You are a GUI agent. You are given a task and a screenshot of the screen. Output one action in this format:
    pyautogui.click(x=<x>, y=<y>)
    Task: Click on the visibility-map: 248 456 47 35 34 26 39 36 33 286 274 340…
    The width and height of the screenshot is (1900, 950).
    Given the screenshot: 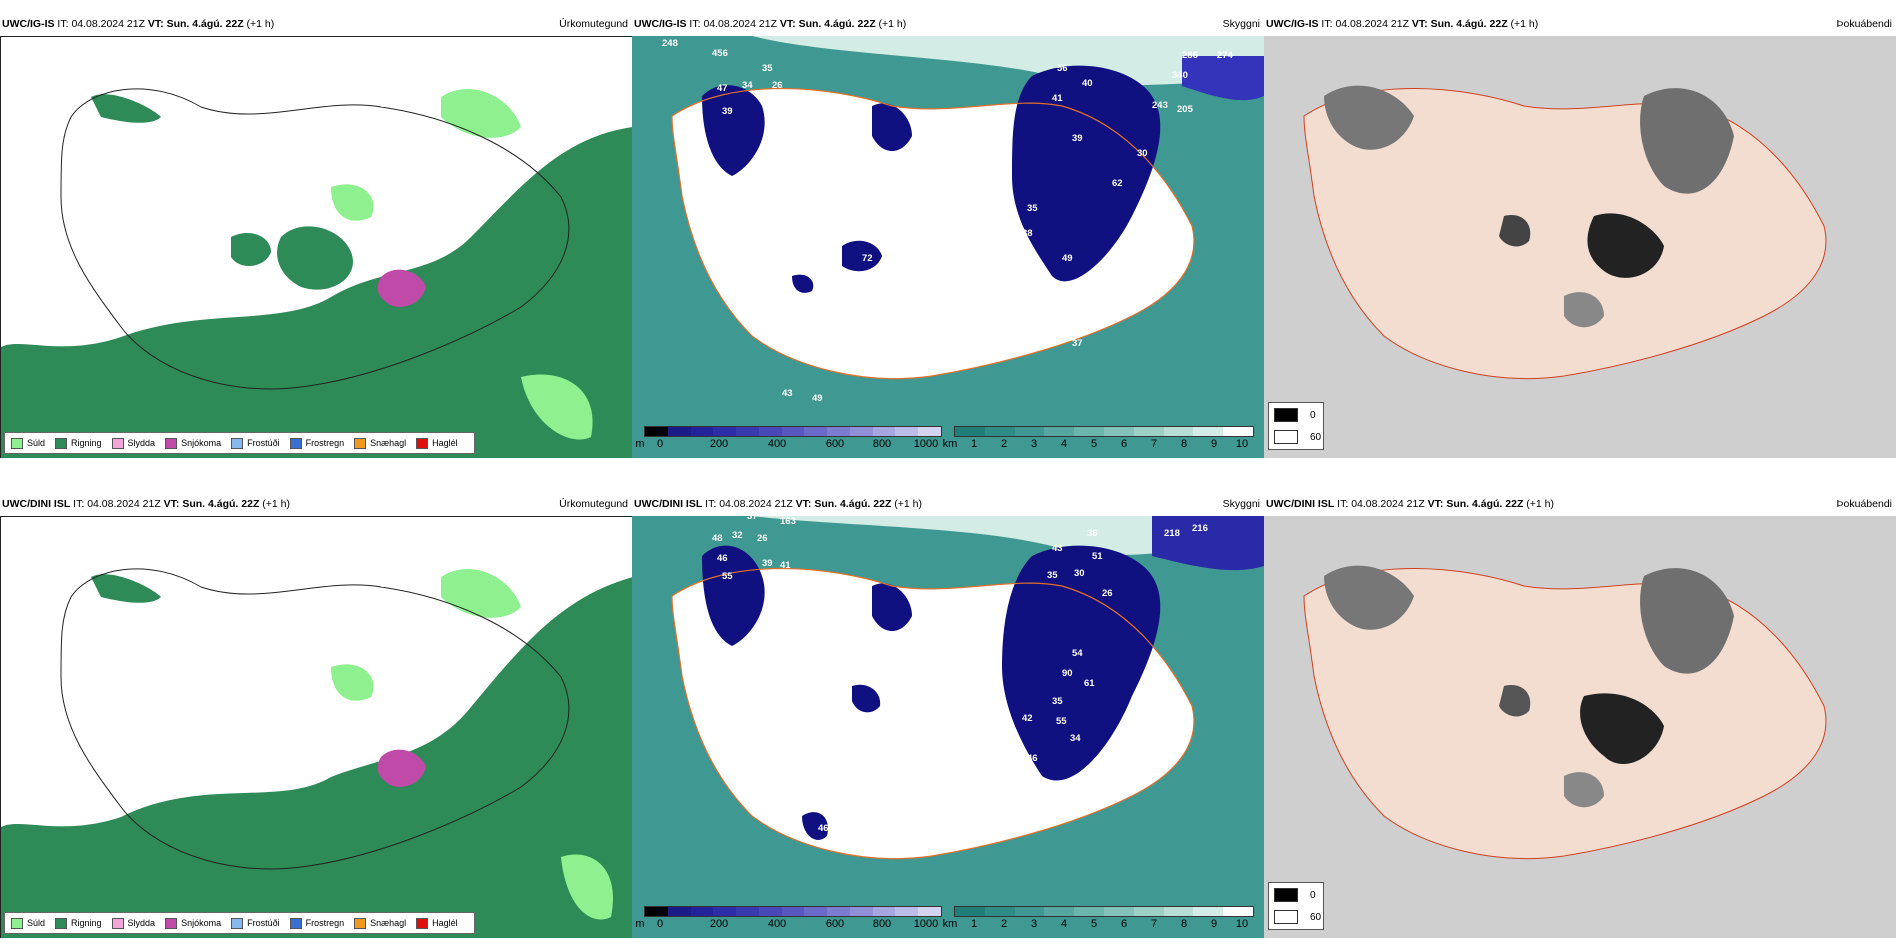 What is the action you would take?
    pyautogui.click(x=948, y=247)
    